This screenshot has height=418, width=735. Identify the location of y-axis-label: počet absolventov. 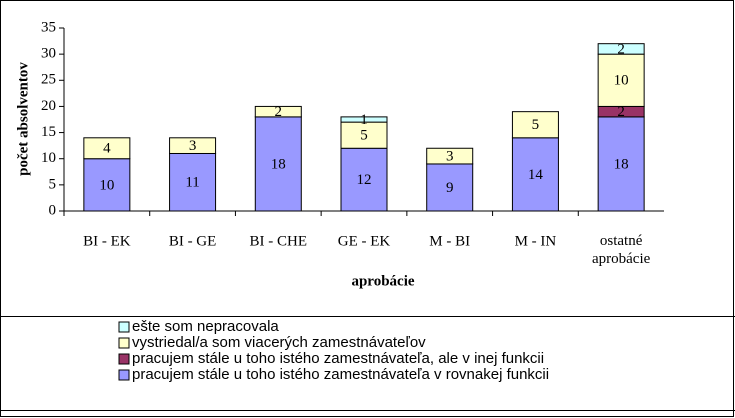
(23, 119).